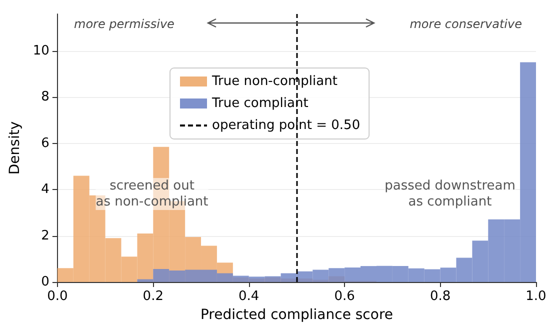 The image size is (550, 330). What do you see at coordinates (152, 194) in the screenshot?
I see `annotation: screened out as non-compliant` at bounding box center [152, 194].